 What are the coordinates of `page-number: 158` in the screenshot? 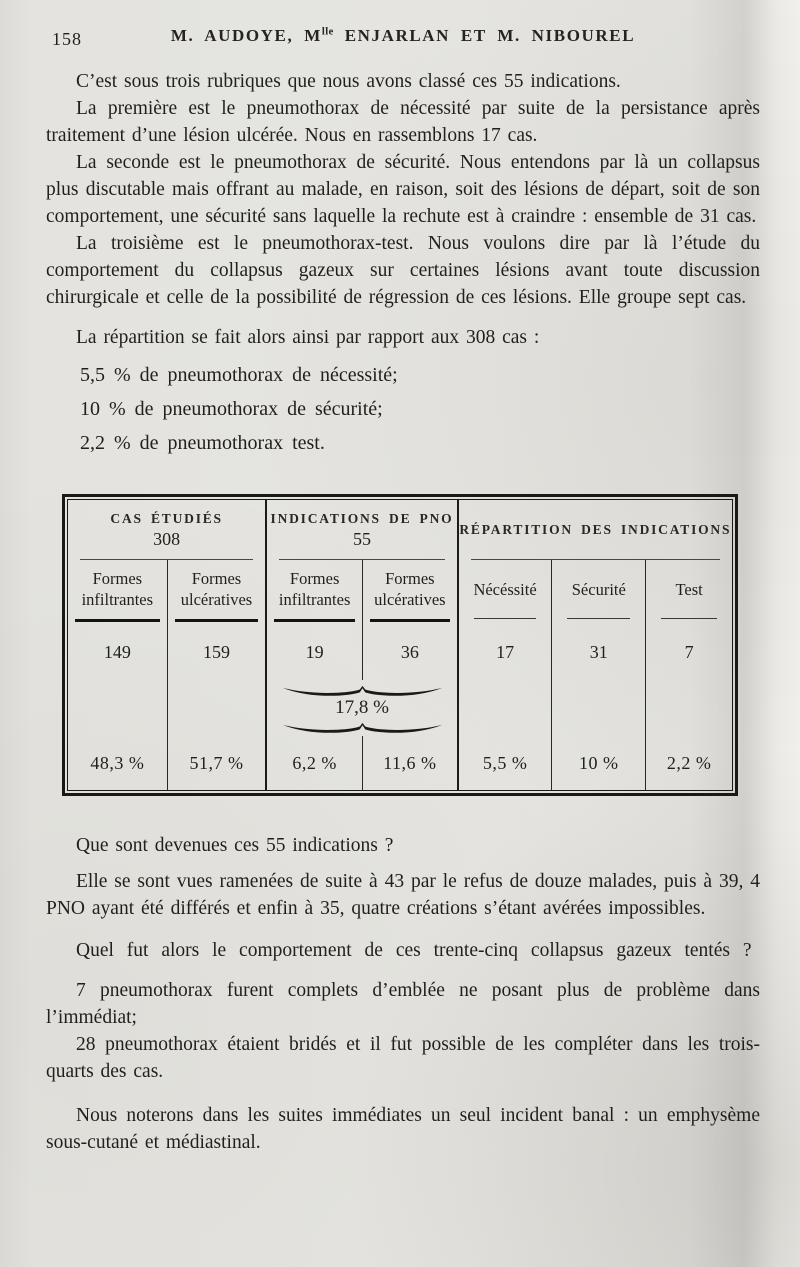 It's located at (67, 39).